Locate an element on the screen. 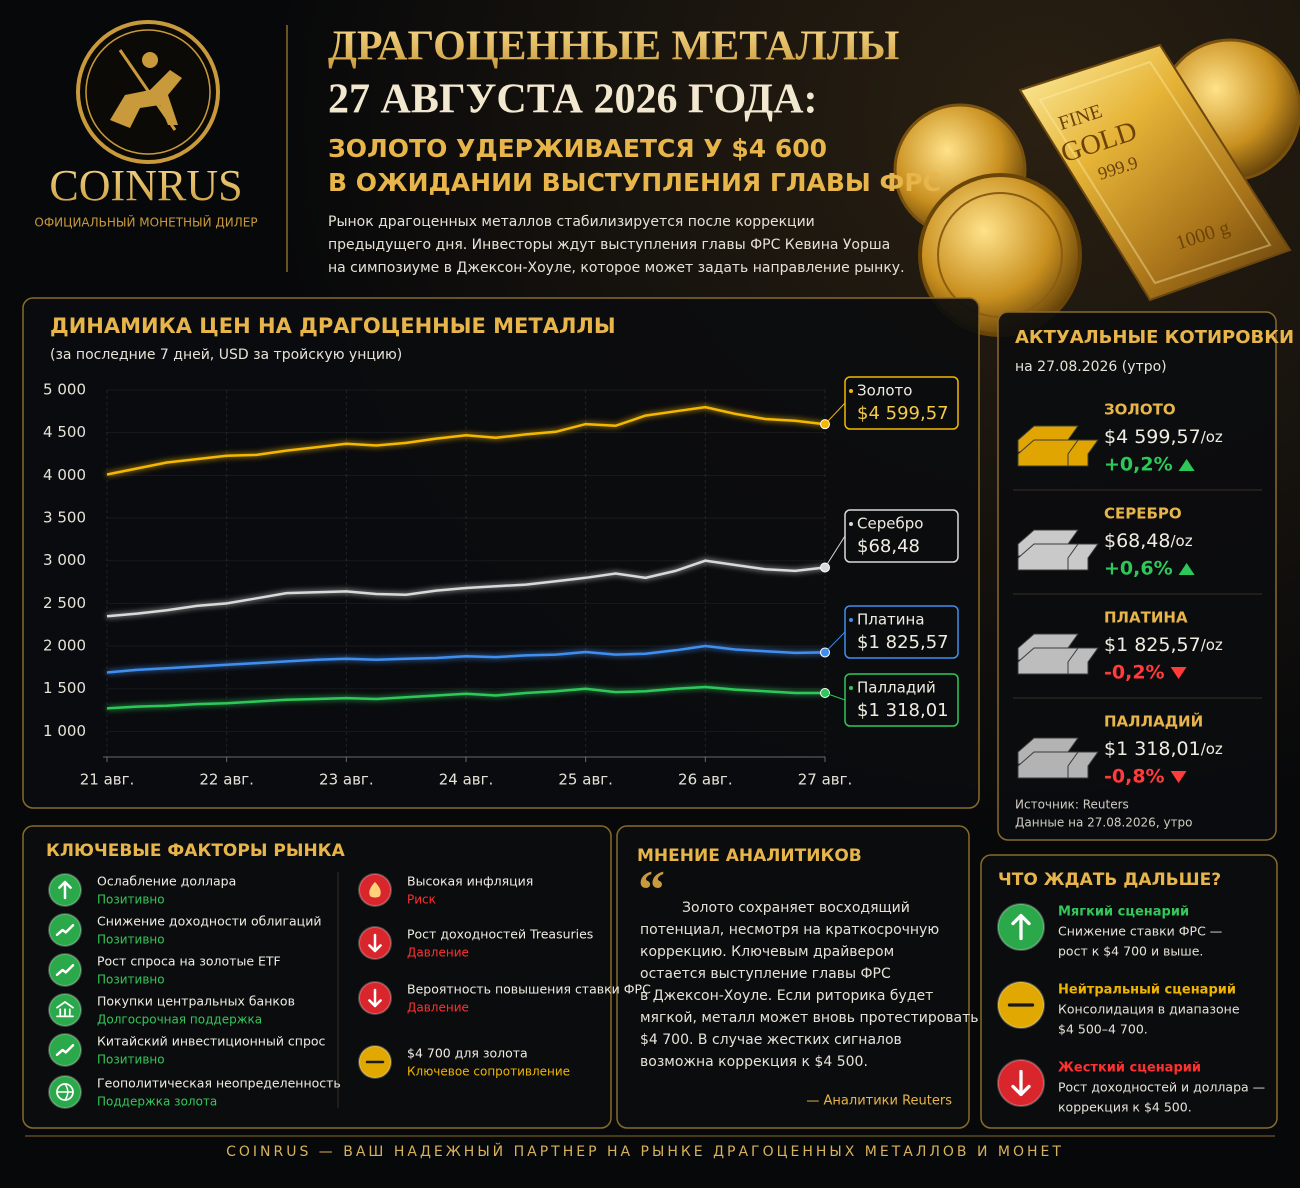 The height and width of the screenshot is (1188, 1300). factor-label: Китайский инвестиционный спрос is located at coordinates (211, 1041).